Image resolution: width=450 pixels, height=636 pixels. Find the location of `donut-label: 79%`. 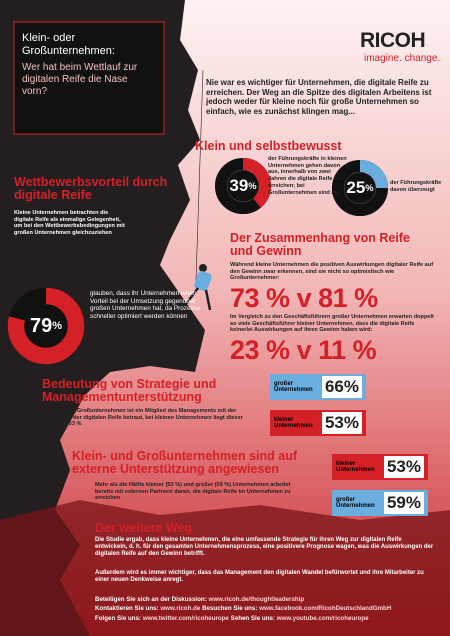

donut-label: 79% is located at coordinates (46, 326).